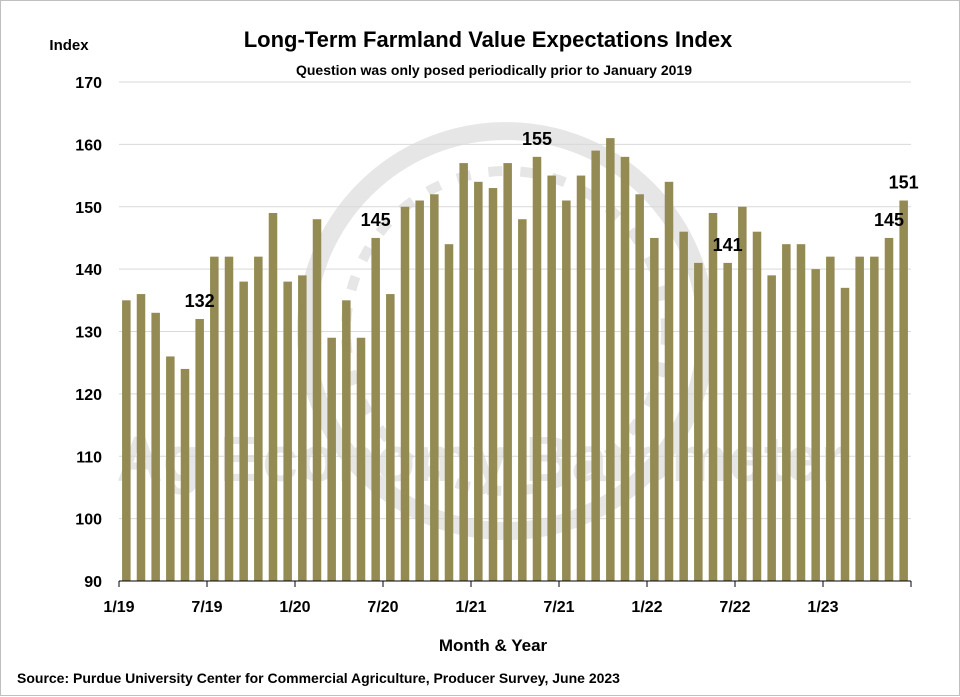 Image resolution: width=960 pixels, height=697 pixels. Describe the element at coordinates (88, 395) in the screenshot. I see `y-tick-label: 120` at that location.